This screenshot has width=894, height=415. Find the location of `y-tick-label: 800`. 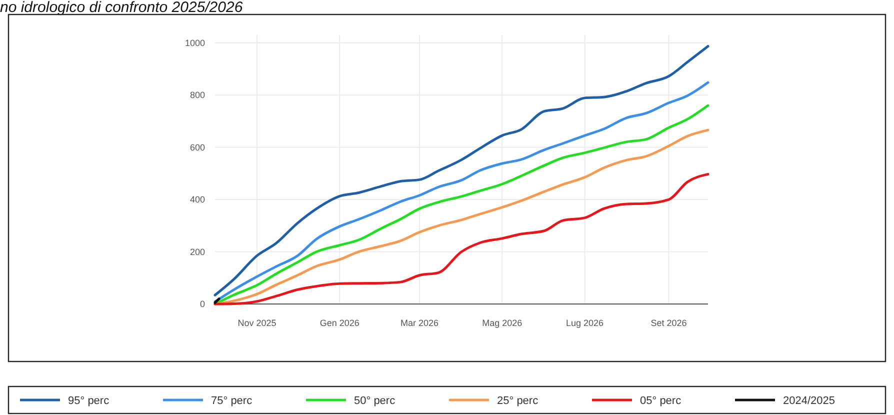

y-tick-label: 800 is located at coordinates (197, 95).